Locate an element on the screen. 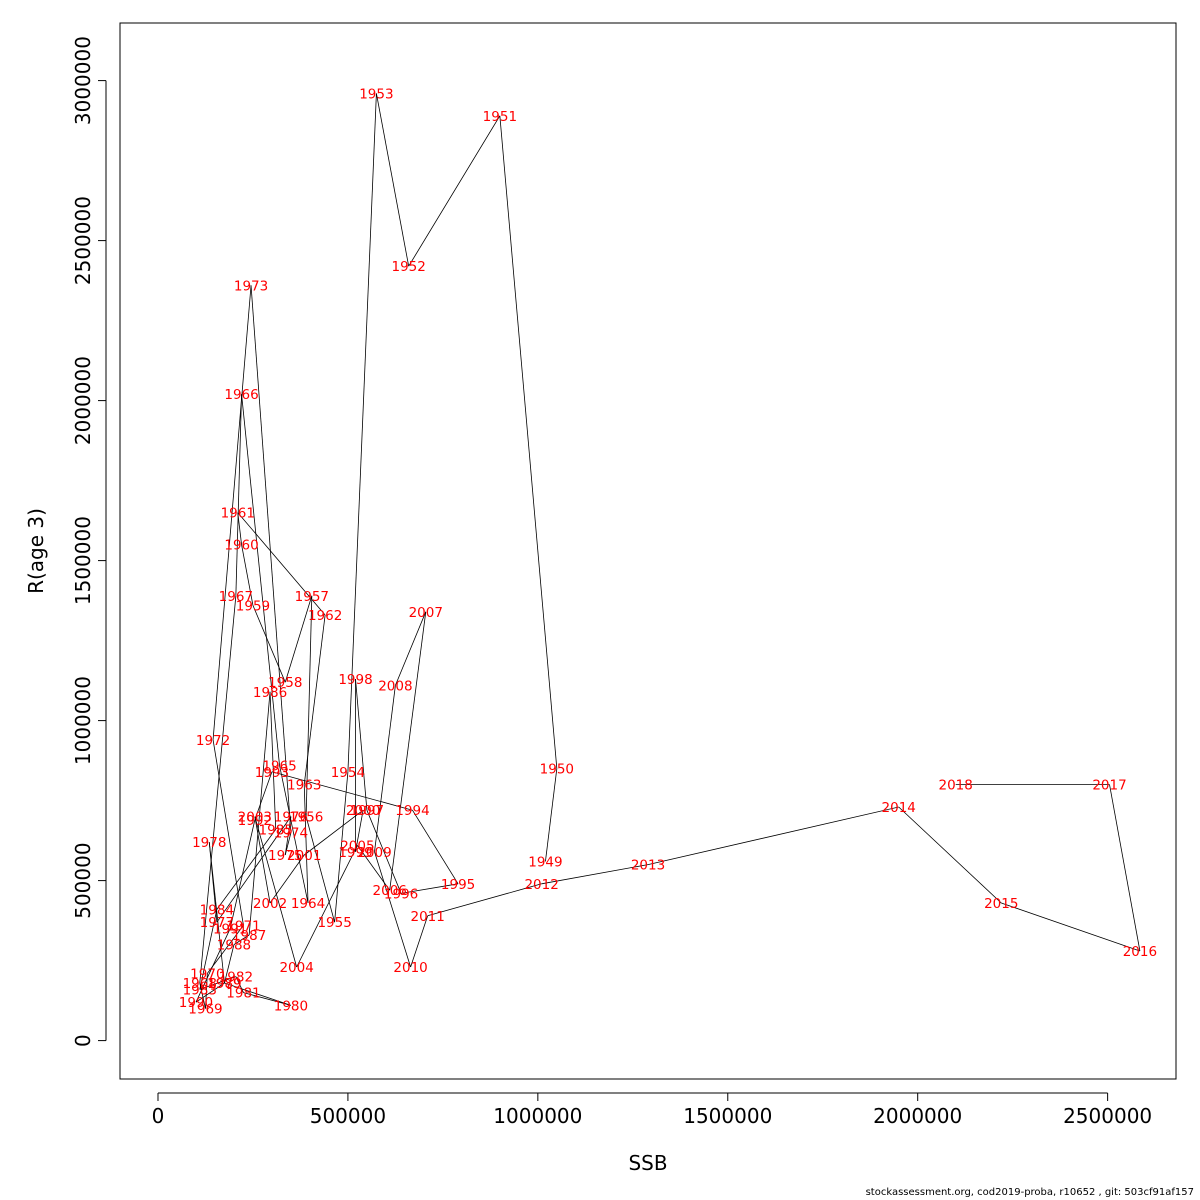  year-label-1989: 1989 is located at coordinates (224, 984).